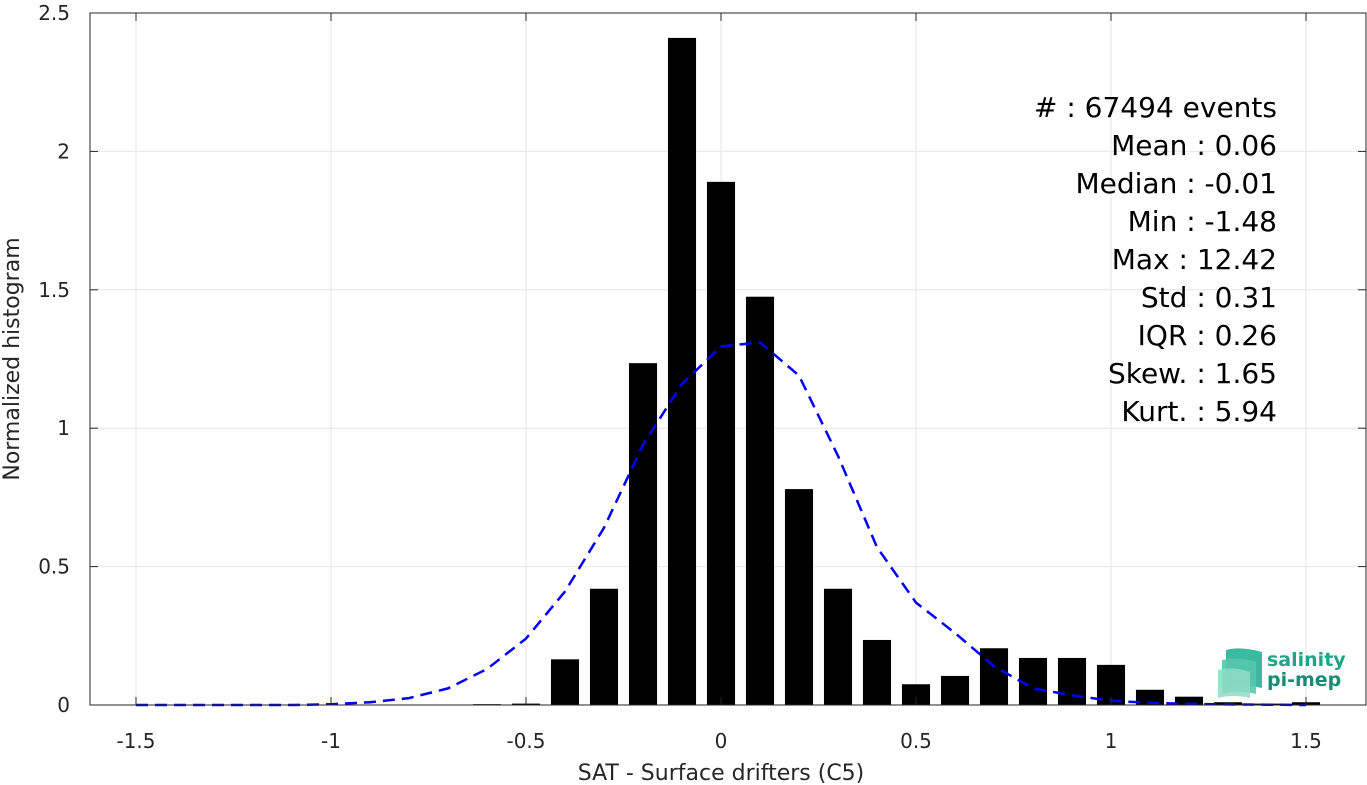 The image size is (1367, 785). What do you see at coordinates (63, 428) in the screenshot?
I see `y-tick-label: 1` at bounding box center [63, 428].